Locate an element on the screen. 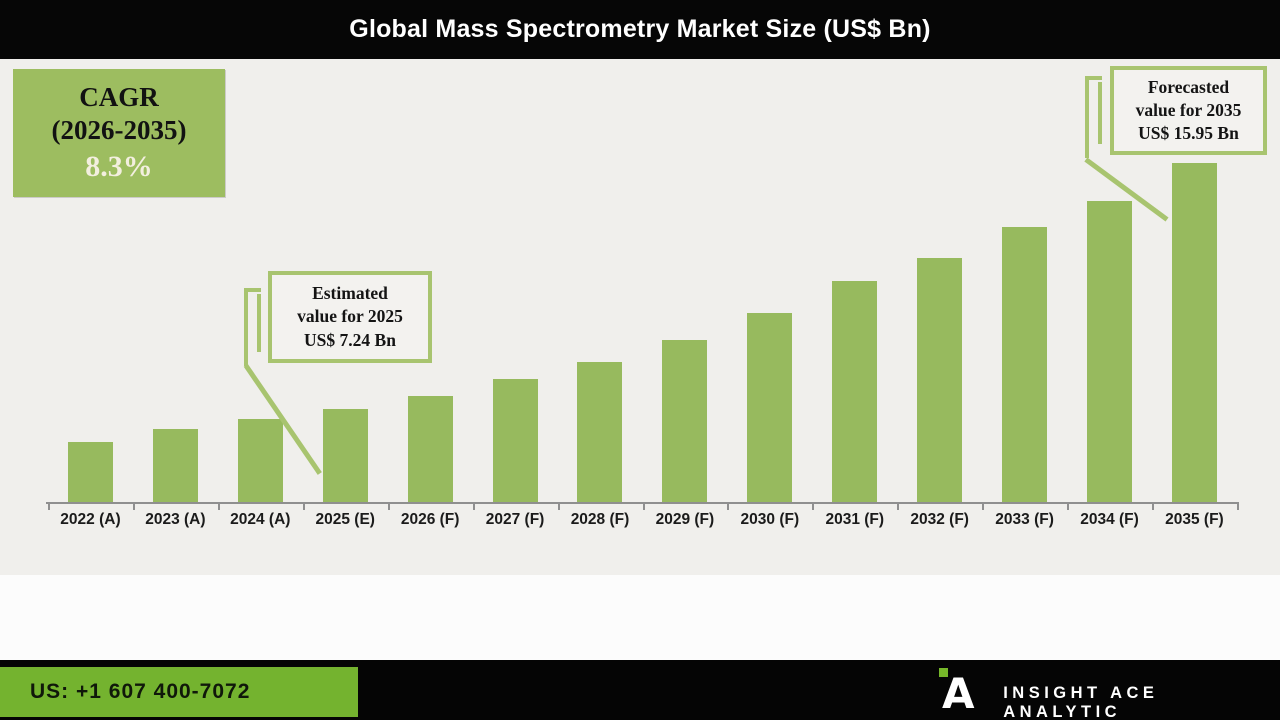 The image size is (1280, 720). callout-line: value for 2035 is located at coordinates (1188, 109).